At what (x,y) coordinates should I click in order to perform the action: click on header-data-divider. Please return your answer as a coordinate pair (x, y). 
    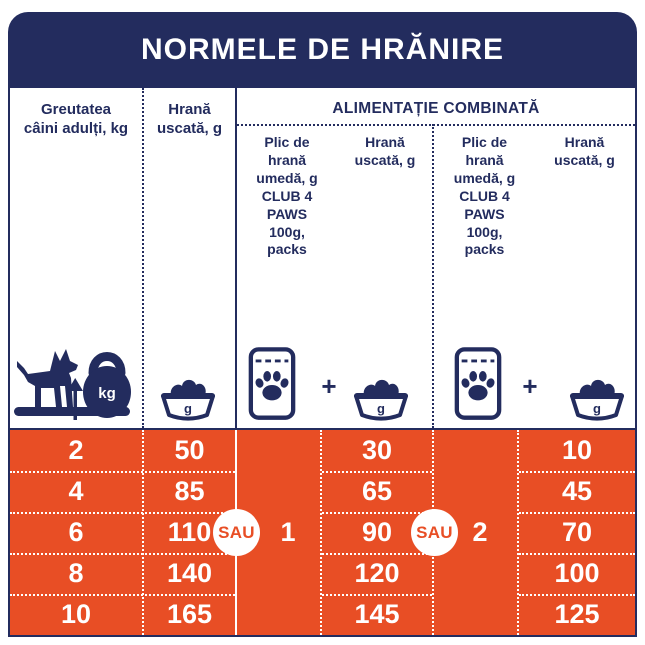
    Looking at the image, I should click on (322, 429).